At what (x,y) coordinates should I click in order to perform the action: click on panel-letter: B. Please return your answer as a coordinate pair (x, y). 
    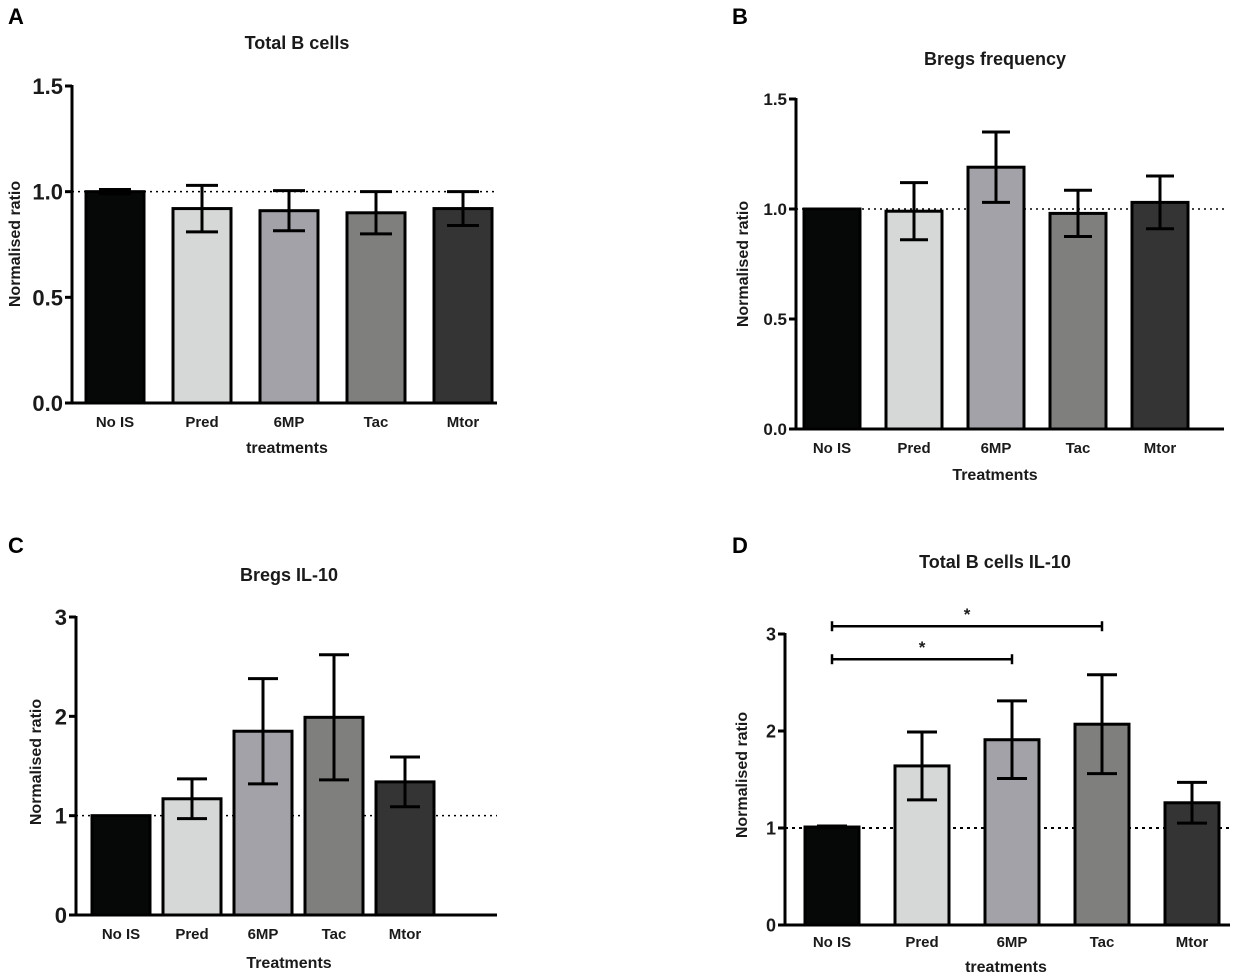
    Looking at the image, I should click on (740, 16).